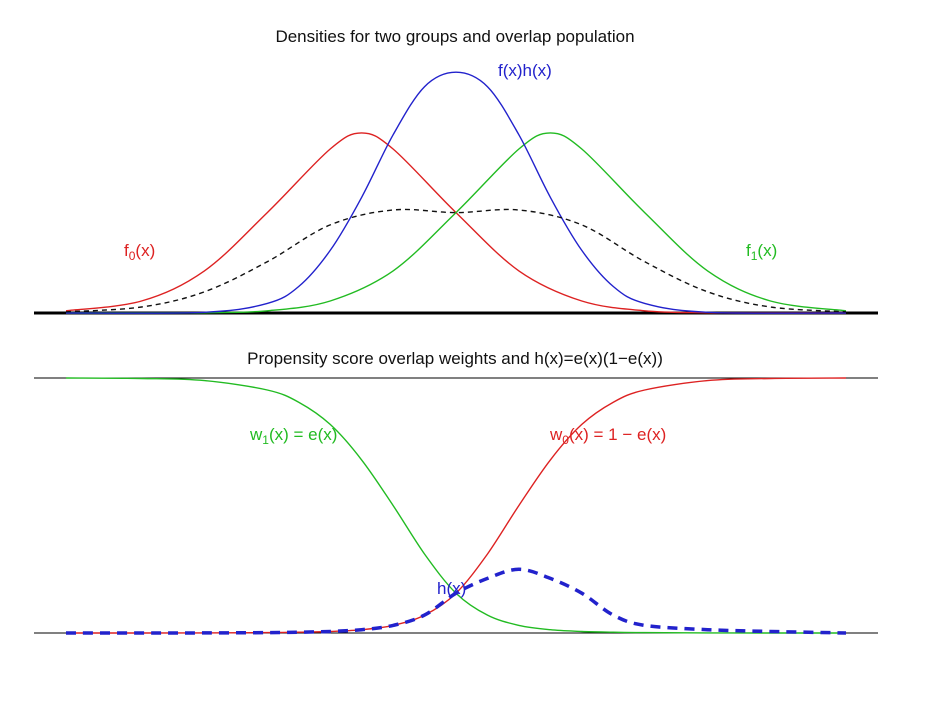 The width and height of the screenshot is (929, 709). Describe the element at coordinates (525, 70) in the screenshot. I see `label-fh: f(x)h(x)` at that location.